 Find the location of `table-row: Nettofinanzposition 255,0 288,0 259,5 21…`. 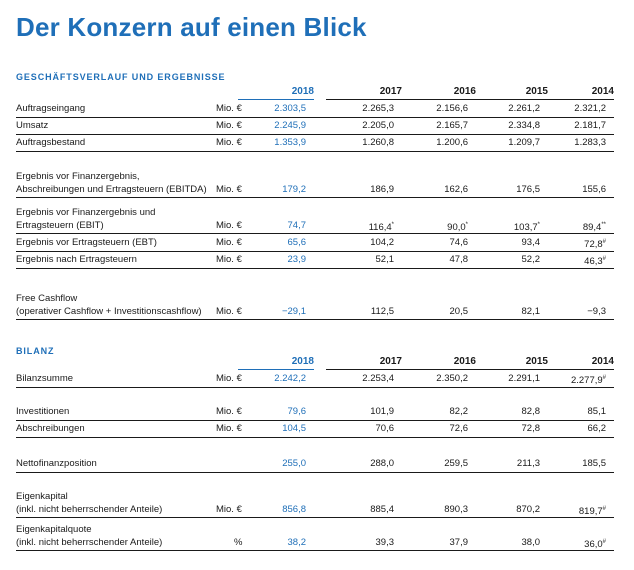

table-row: Nettofinanzposition 255,0 288,0 259,5 21… is located at coordinates (315, 465).